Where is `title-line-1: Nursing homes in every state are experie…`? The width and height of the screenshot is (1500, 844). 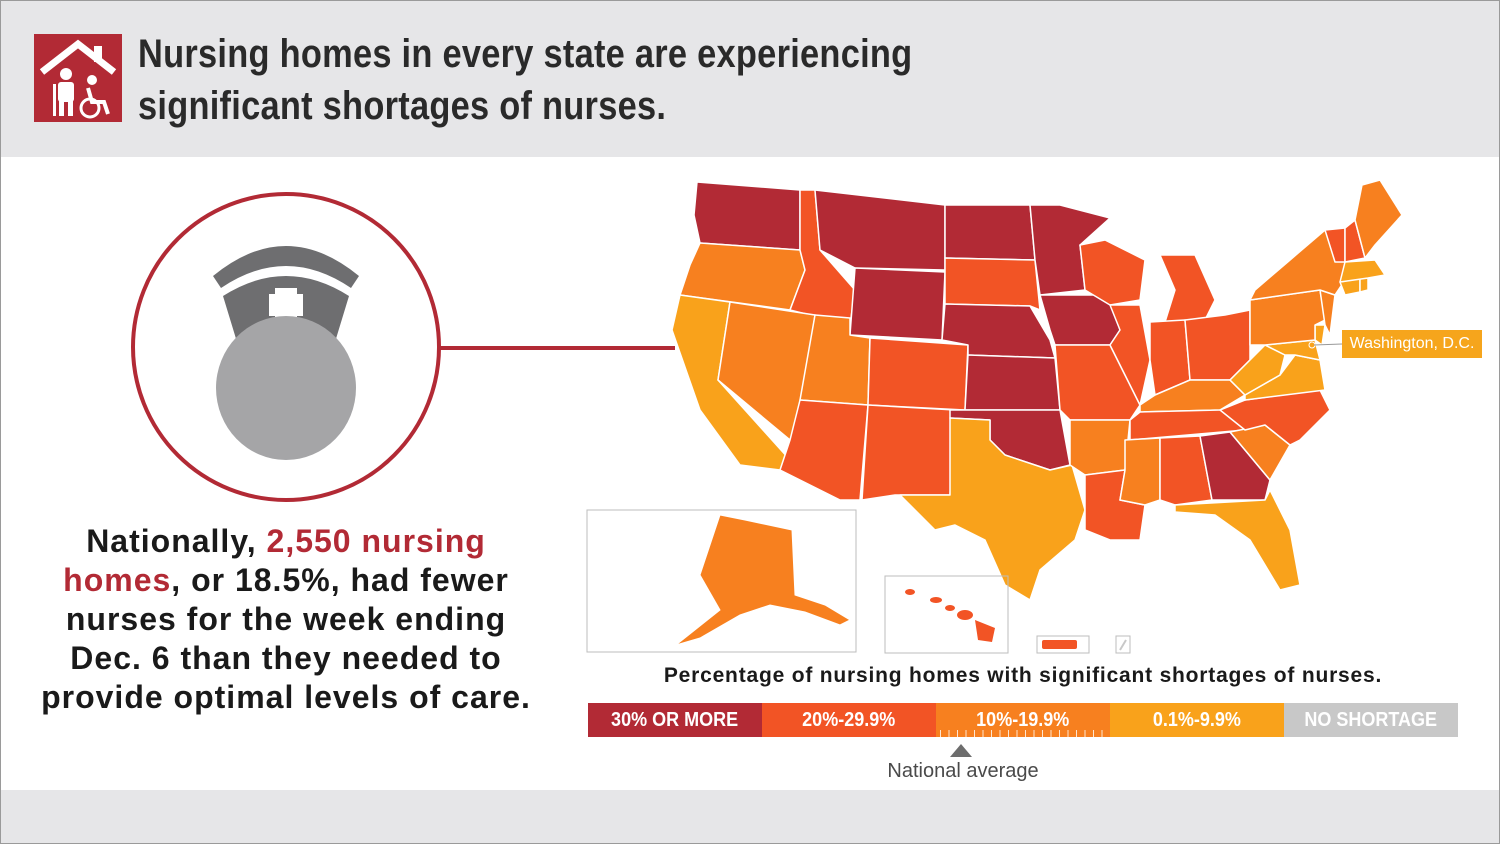 title-line-1: Nursing homes in every state are experie… is located at coordinates (525, 54).